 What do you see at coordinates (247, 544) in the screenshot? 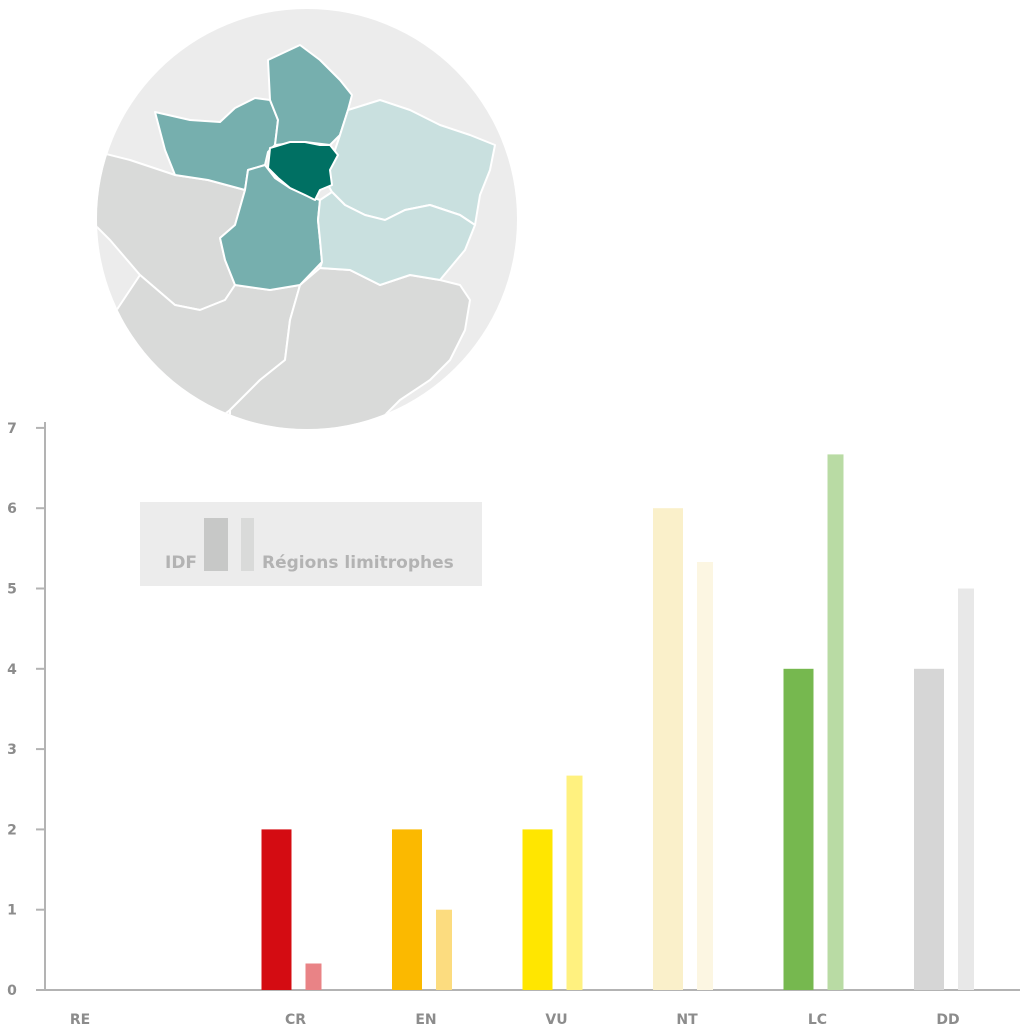
I see `legend-regions-swatch` at bounding box center [247, 544].